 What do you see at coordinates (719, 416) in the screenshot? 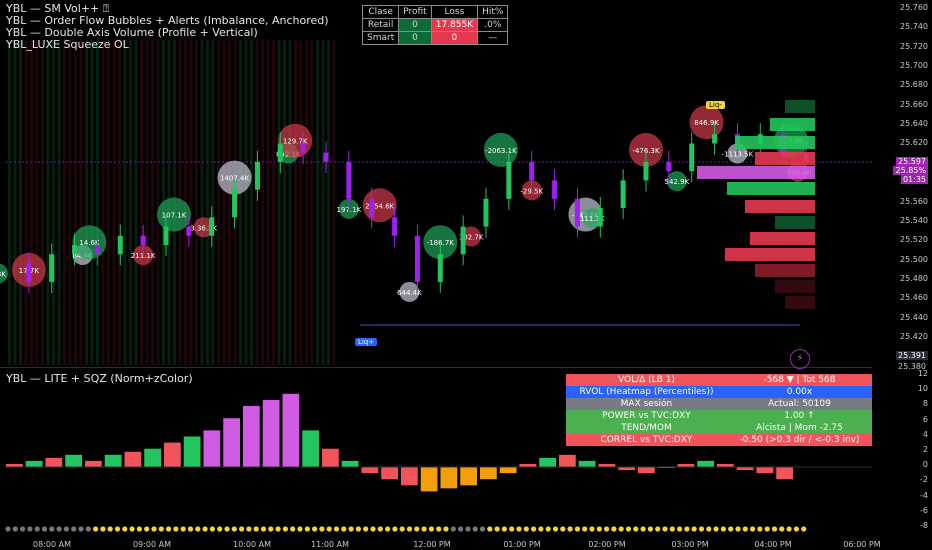
I see `metrics-row: POWER vs TVC:DXY 1.00 ↑` at bounding box center [719, 416].